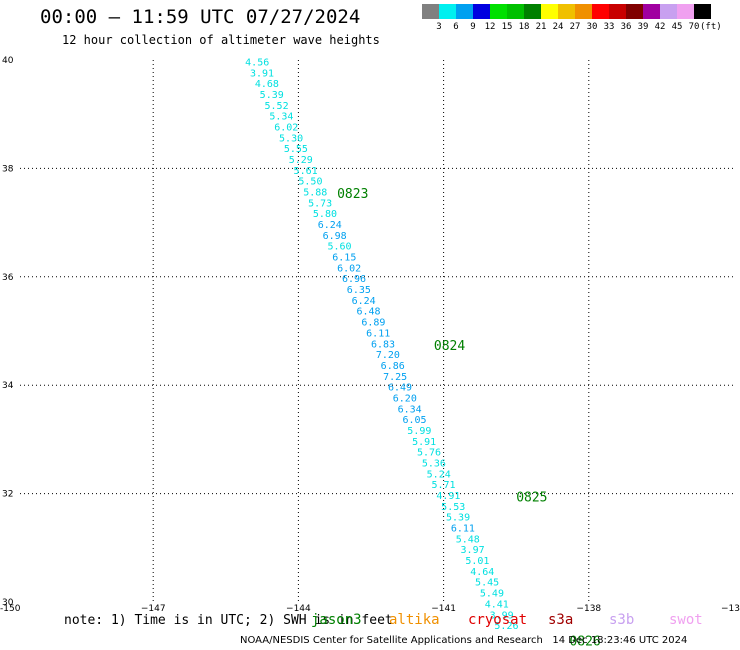  Describe the element at coordinates (257, 62) in the screenshot. I see `swh-data-label: 4.56` at that location.